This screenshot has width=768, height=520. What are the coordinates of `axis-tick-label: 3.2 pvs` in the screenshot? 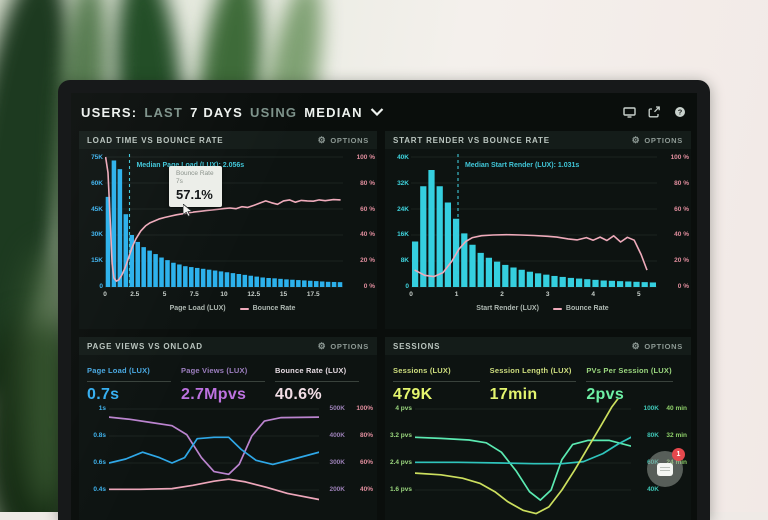 It's located at (401, 435).